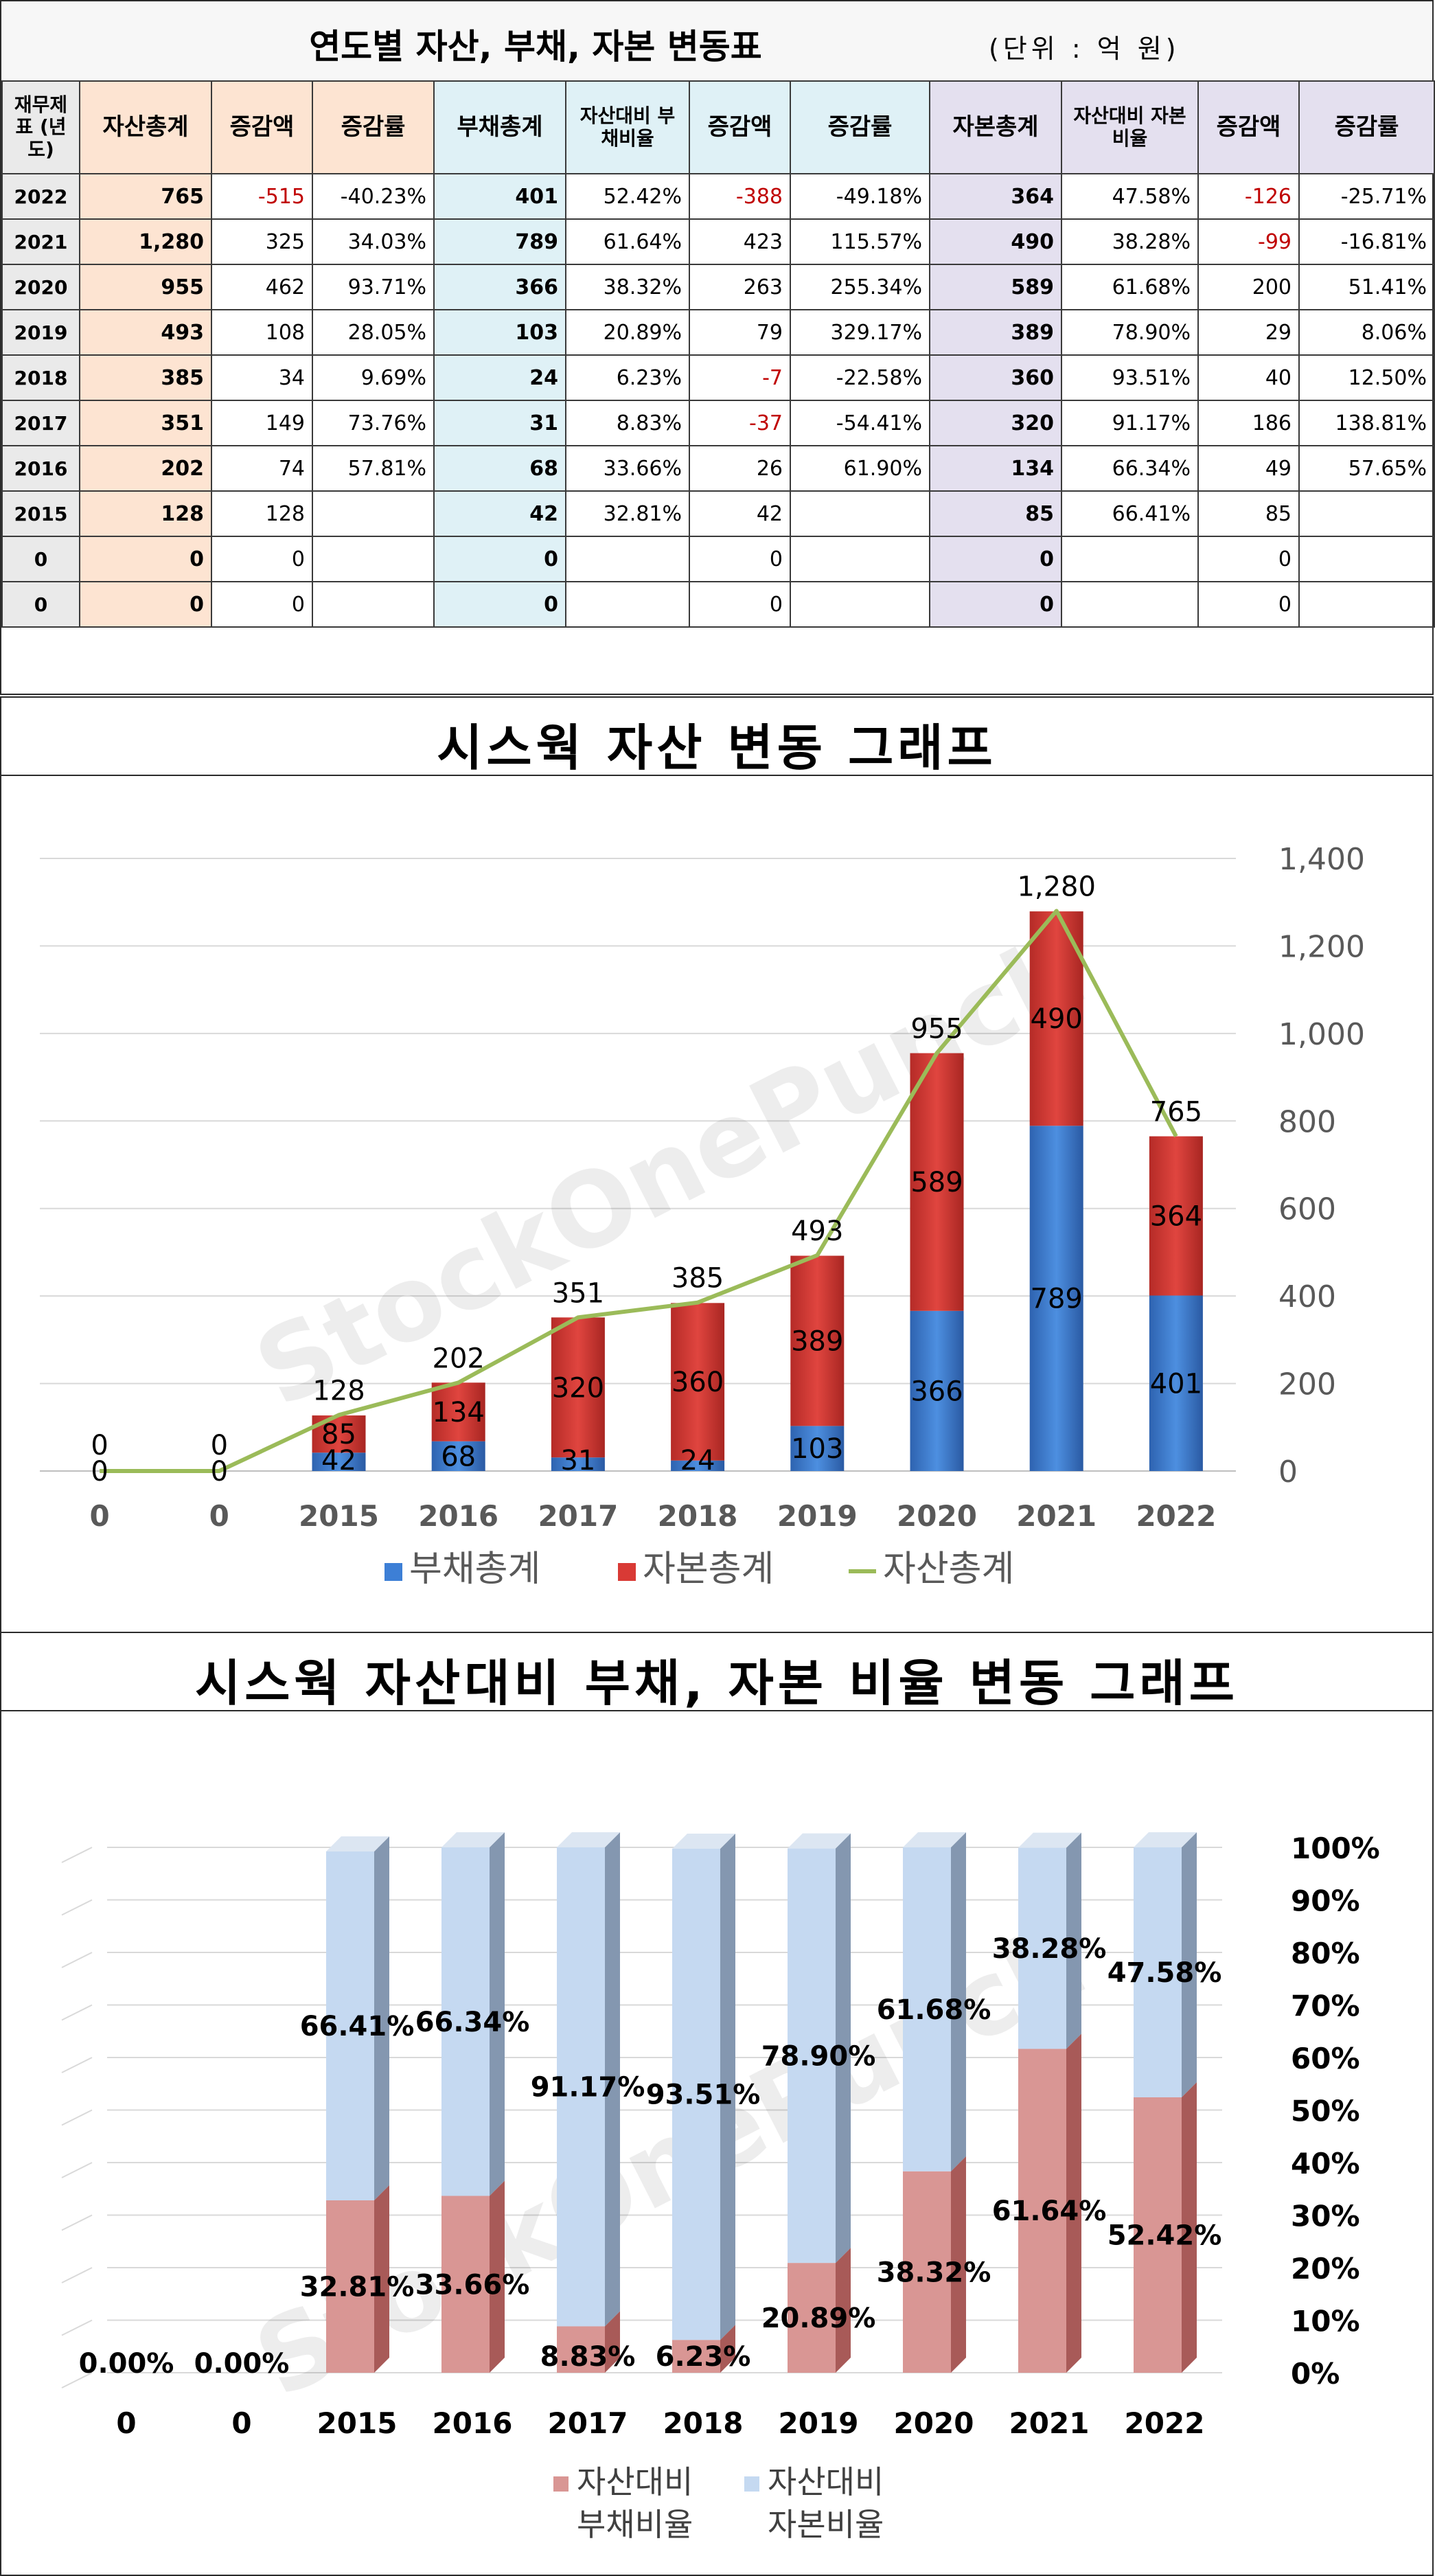 This screenshot has width=1435, height=2576. What do you see at coordinates (535, 47) in the screenshot?
I see `table-title: 연도별 자산, 부채, 자본 변동표` at bounding box center [535, 47].